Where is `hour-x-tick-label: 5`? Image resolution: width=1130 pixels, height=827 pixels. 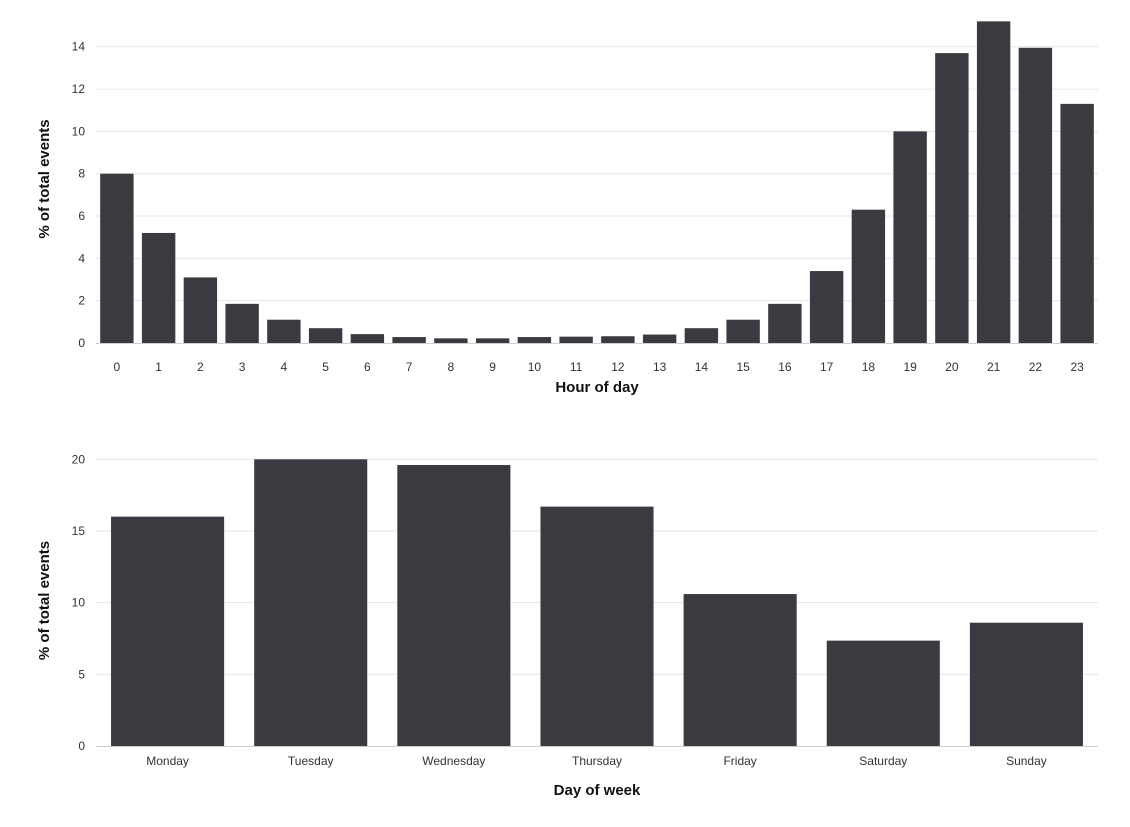 hour-x-tick-label: 5 is located at coordinates (325, 367).